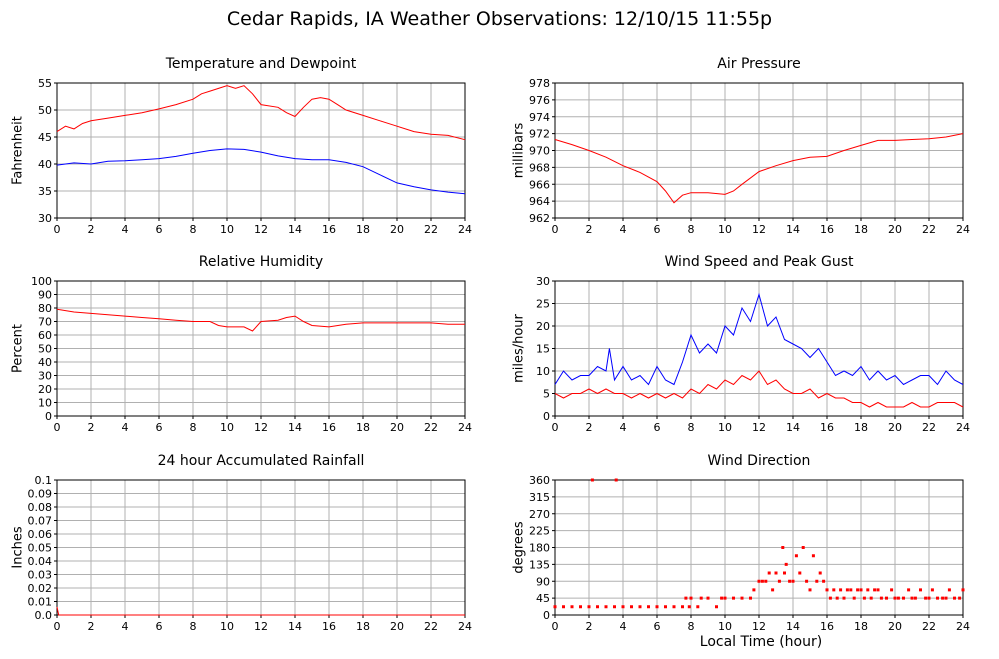  I want to click on y-tick-label: 970, so click(539, 151).